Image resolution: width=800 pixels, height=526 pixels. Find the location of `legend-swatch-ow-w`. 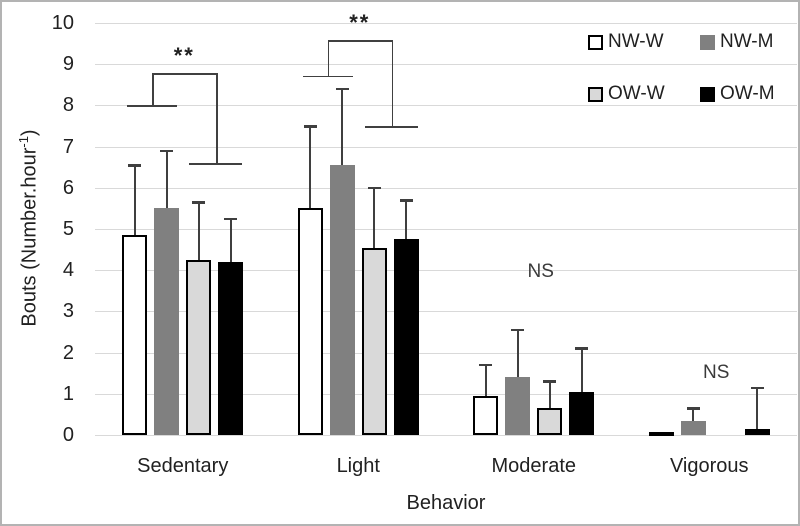

legend-swatch-ow-w is located at coordinates (595, 94).